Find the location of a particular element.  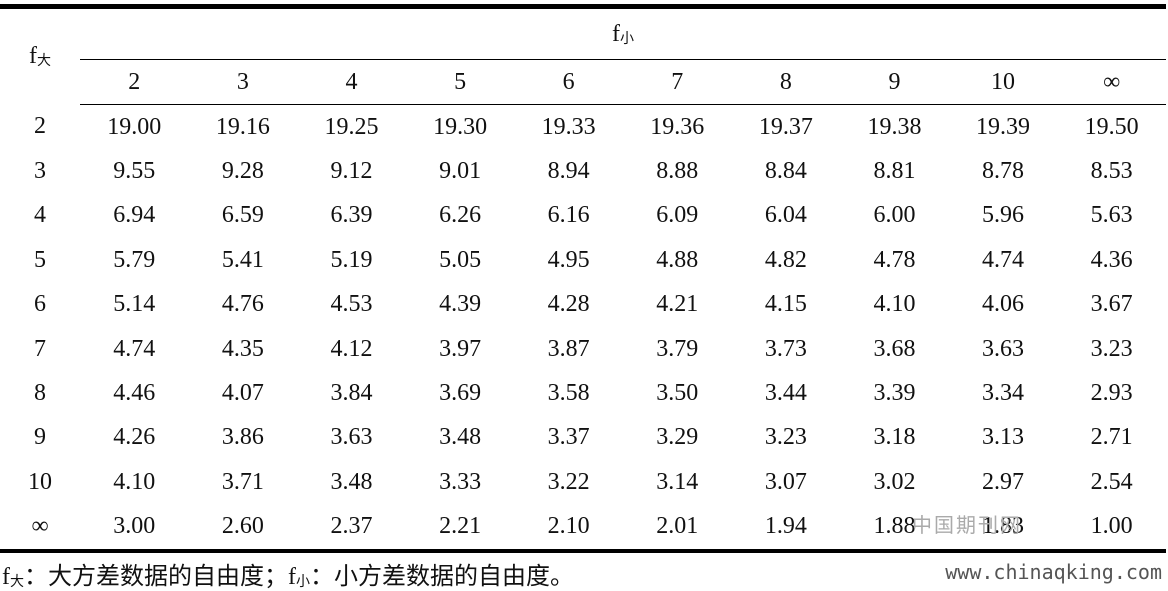

cell: 1.94 is located at coordinates (786, 528).